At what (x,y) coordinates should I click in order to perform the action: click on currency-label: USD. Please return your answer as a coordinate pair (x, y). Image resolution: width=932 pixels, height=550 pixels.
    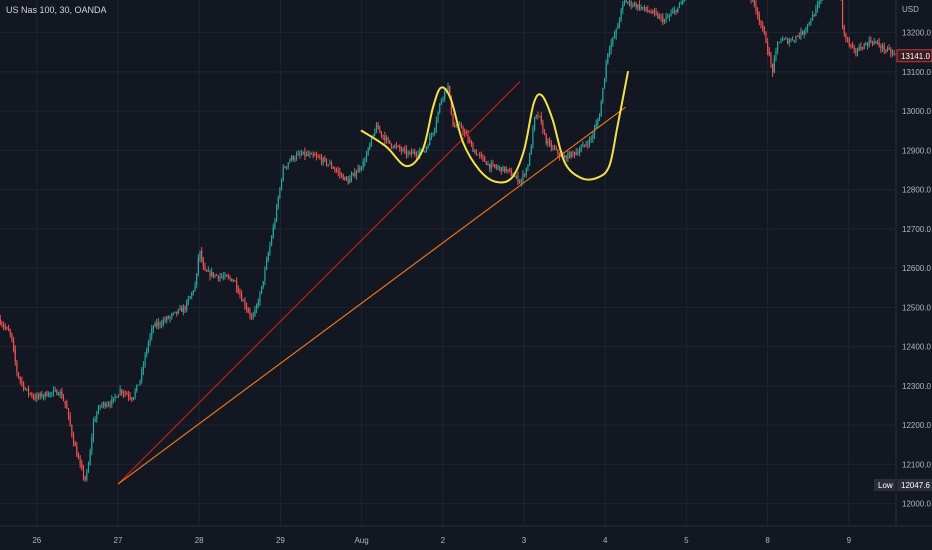
    Looking at the image, I should click on (910, 9).